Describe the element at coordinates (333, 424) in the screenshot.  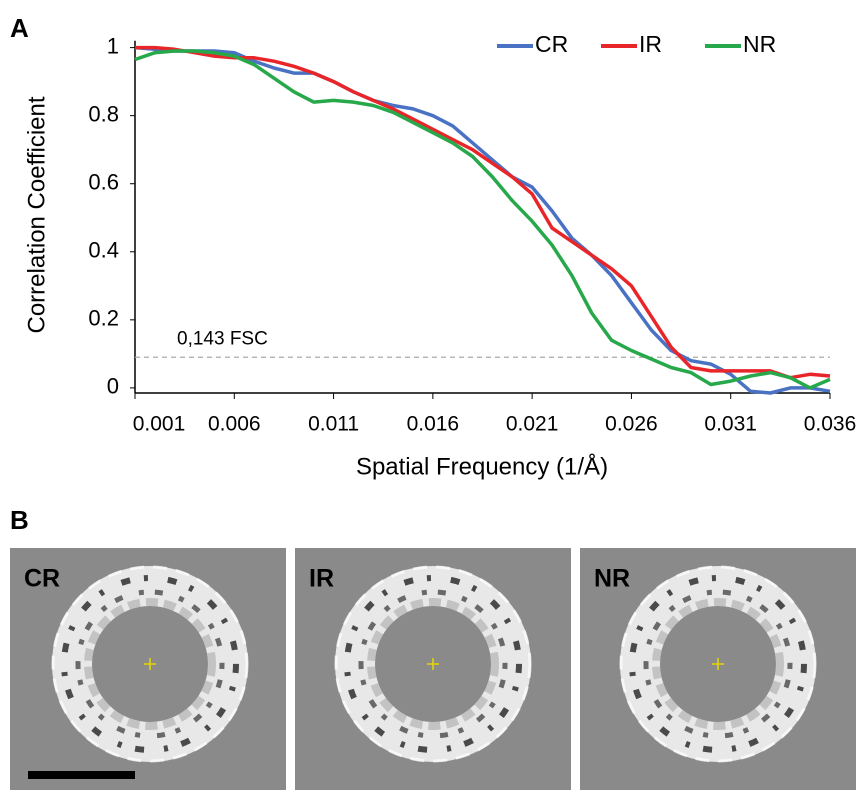
I see `x-tick-label: 0.011` at that location.